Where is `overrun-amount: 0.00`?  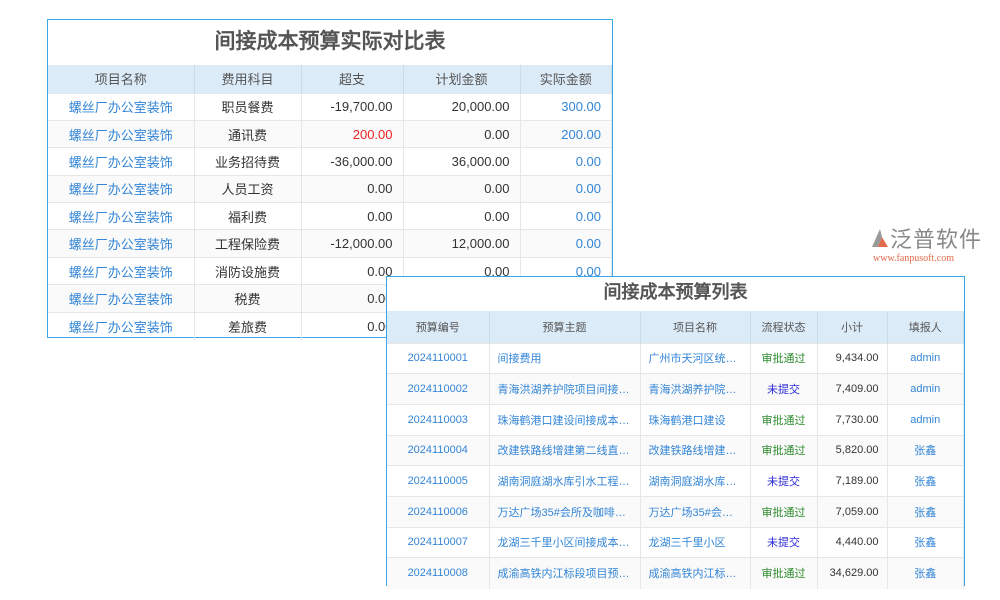 overrun-amount: 0.00 is located at coordinates (352, 270).